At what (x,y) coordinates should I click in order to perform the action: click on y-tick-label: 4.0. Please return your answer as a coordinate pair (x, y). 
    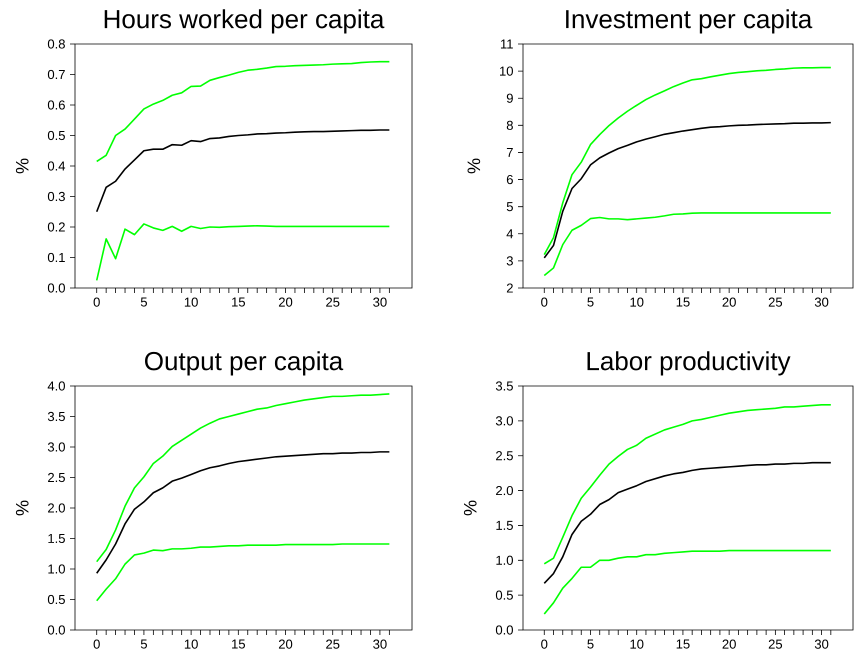
    Looking at the image, I should click on (56, 386).